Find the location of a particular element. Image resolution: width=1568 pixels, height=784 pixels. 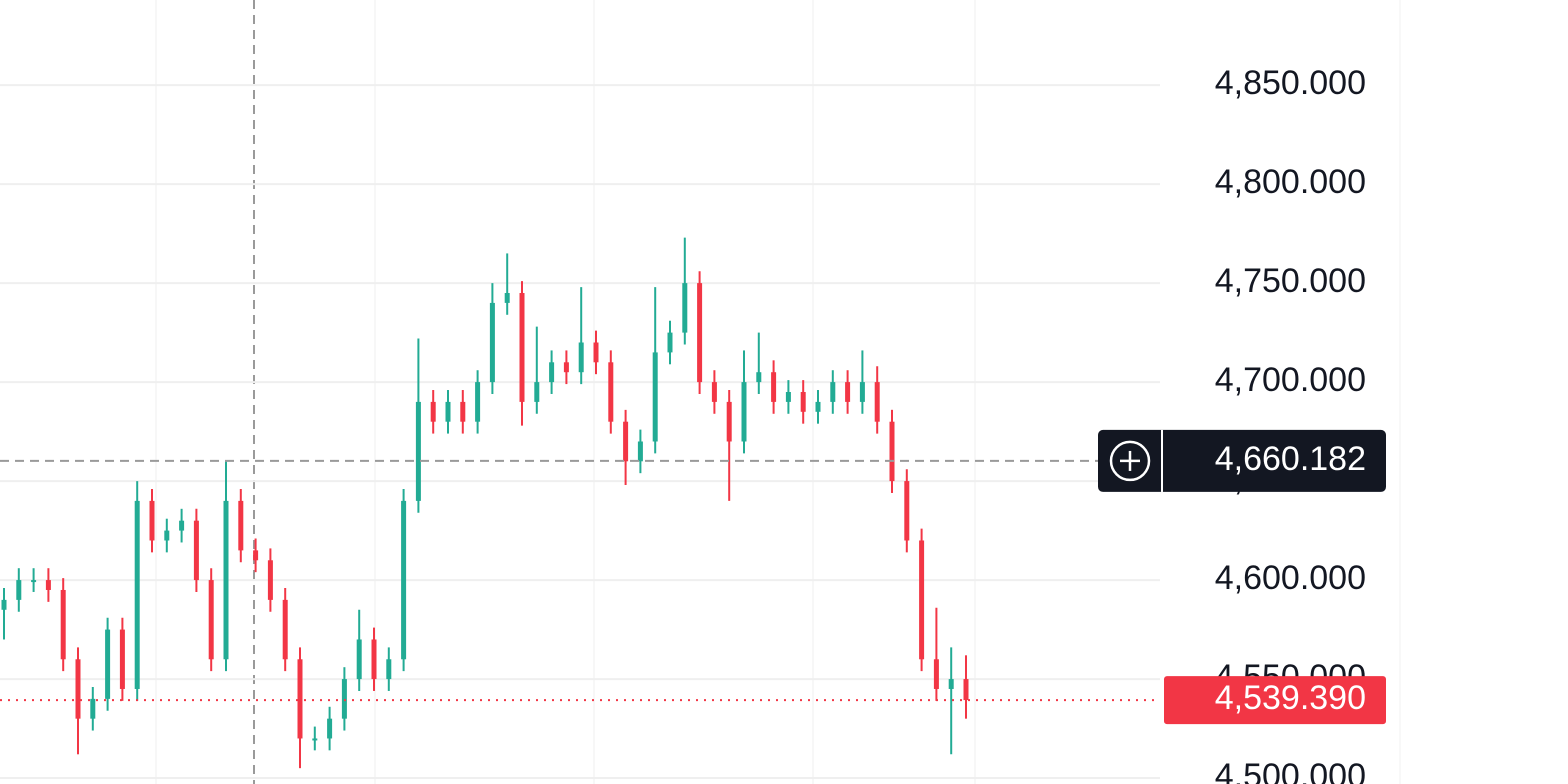

y-tick-label: 4,600.000 is located at coordinates (1290, 578).